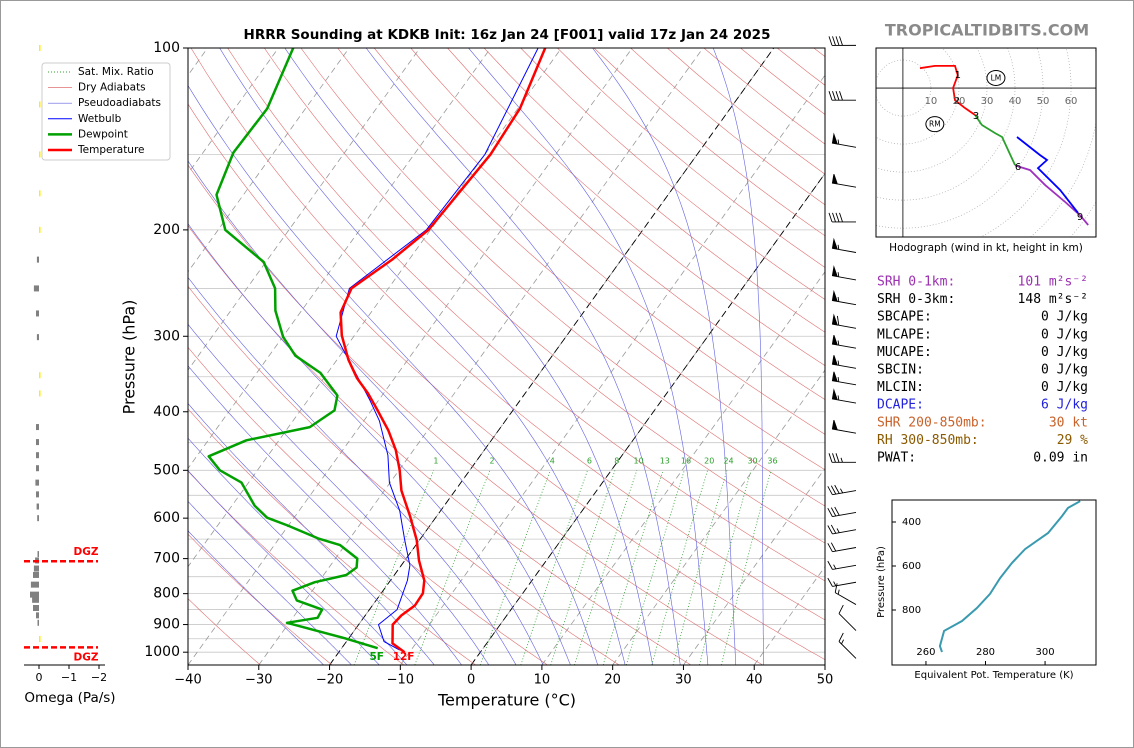  What do you see at coordinates (916, 299) in the screenshot?
I see `parameter-label: SRH 0-3km:` at bounding box center [916, 299].